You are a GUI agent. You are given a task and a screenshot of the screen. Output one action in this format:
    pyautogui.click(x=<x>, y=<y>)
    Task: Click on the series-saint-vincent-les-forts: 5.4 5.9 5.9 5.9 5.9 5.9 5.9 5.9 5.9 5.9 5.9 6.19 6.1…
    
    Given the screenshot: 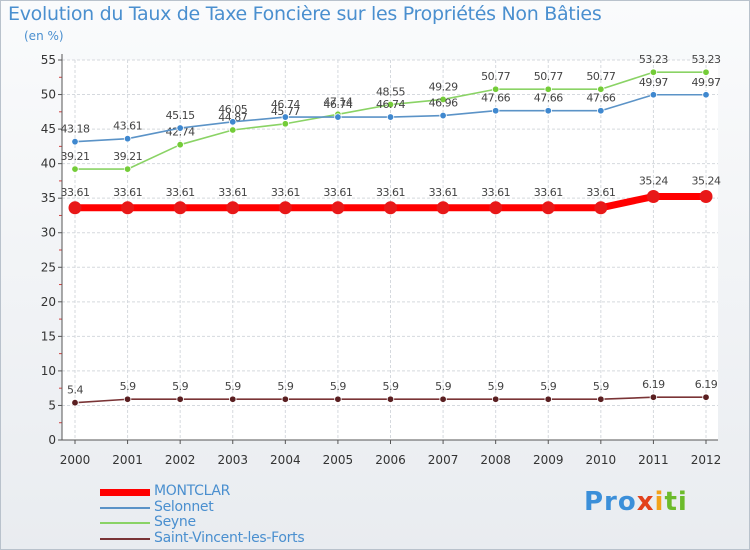 What is the action you would take?
    pyautogui.click(x=392, y=392)
    